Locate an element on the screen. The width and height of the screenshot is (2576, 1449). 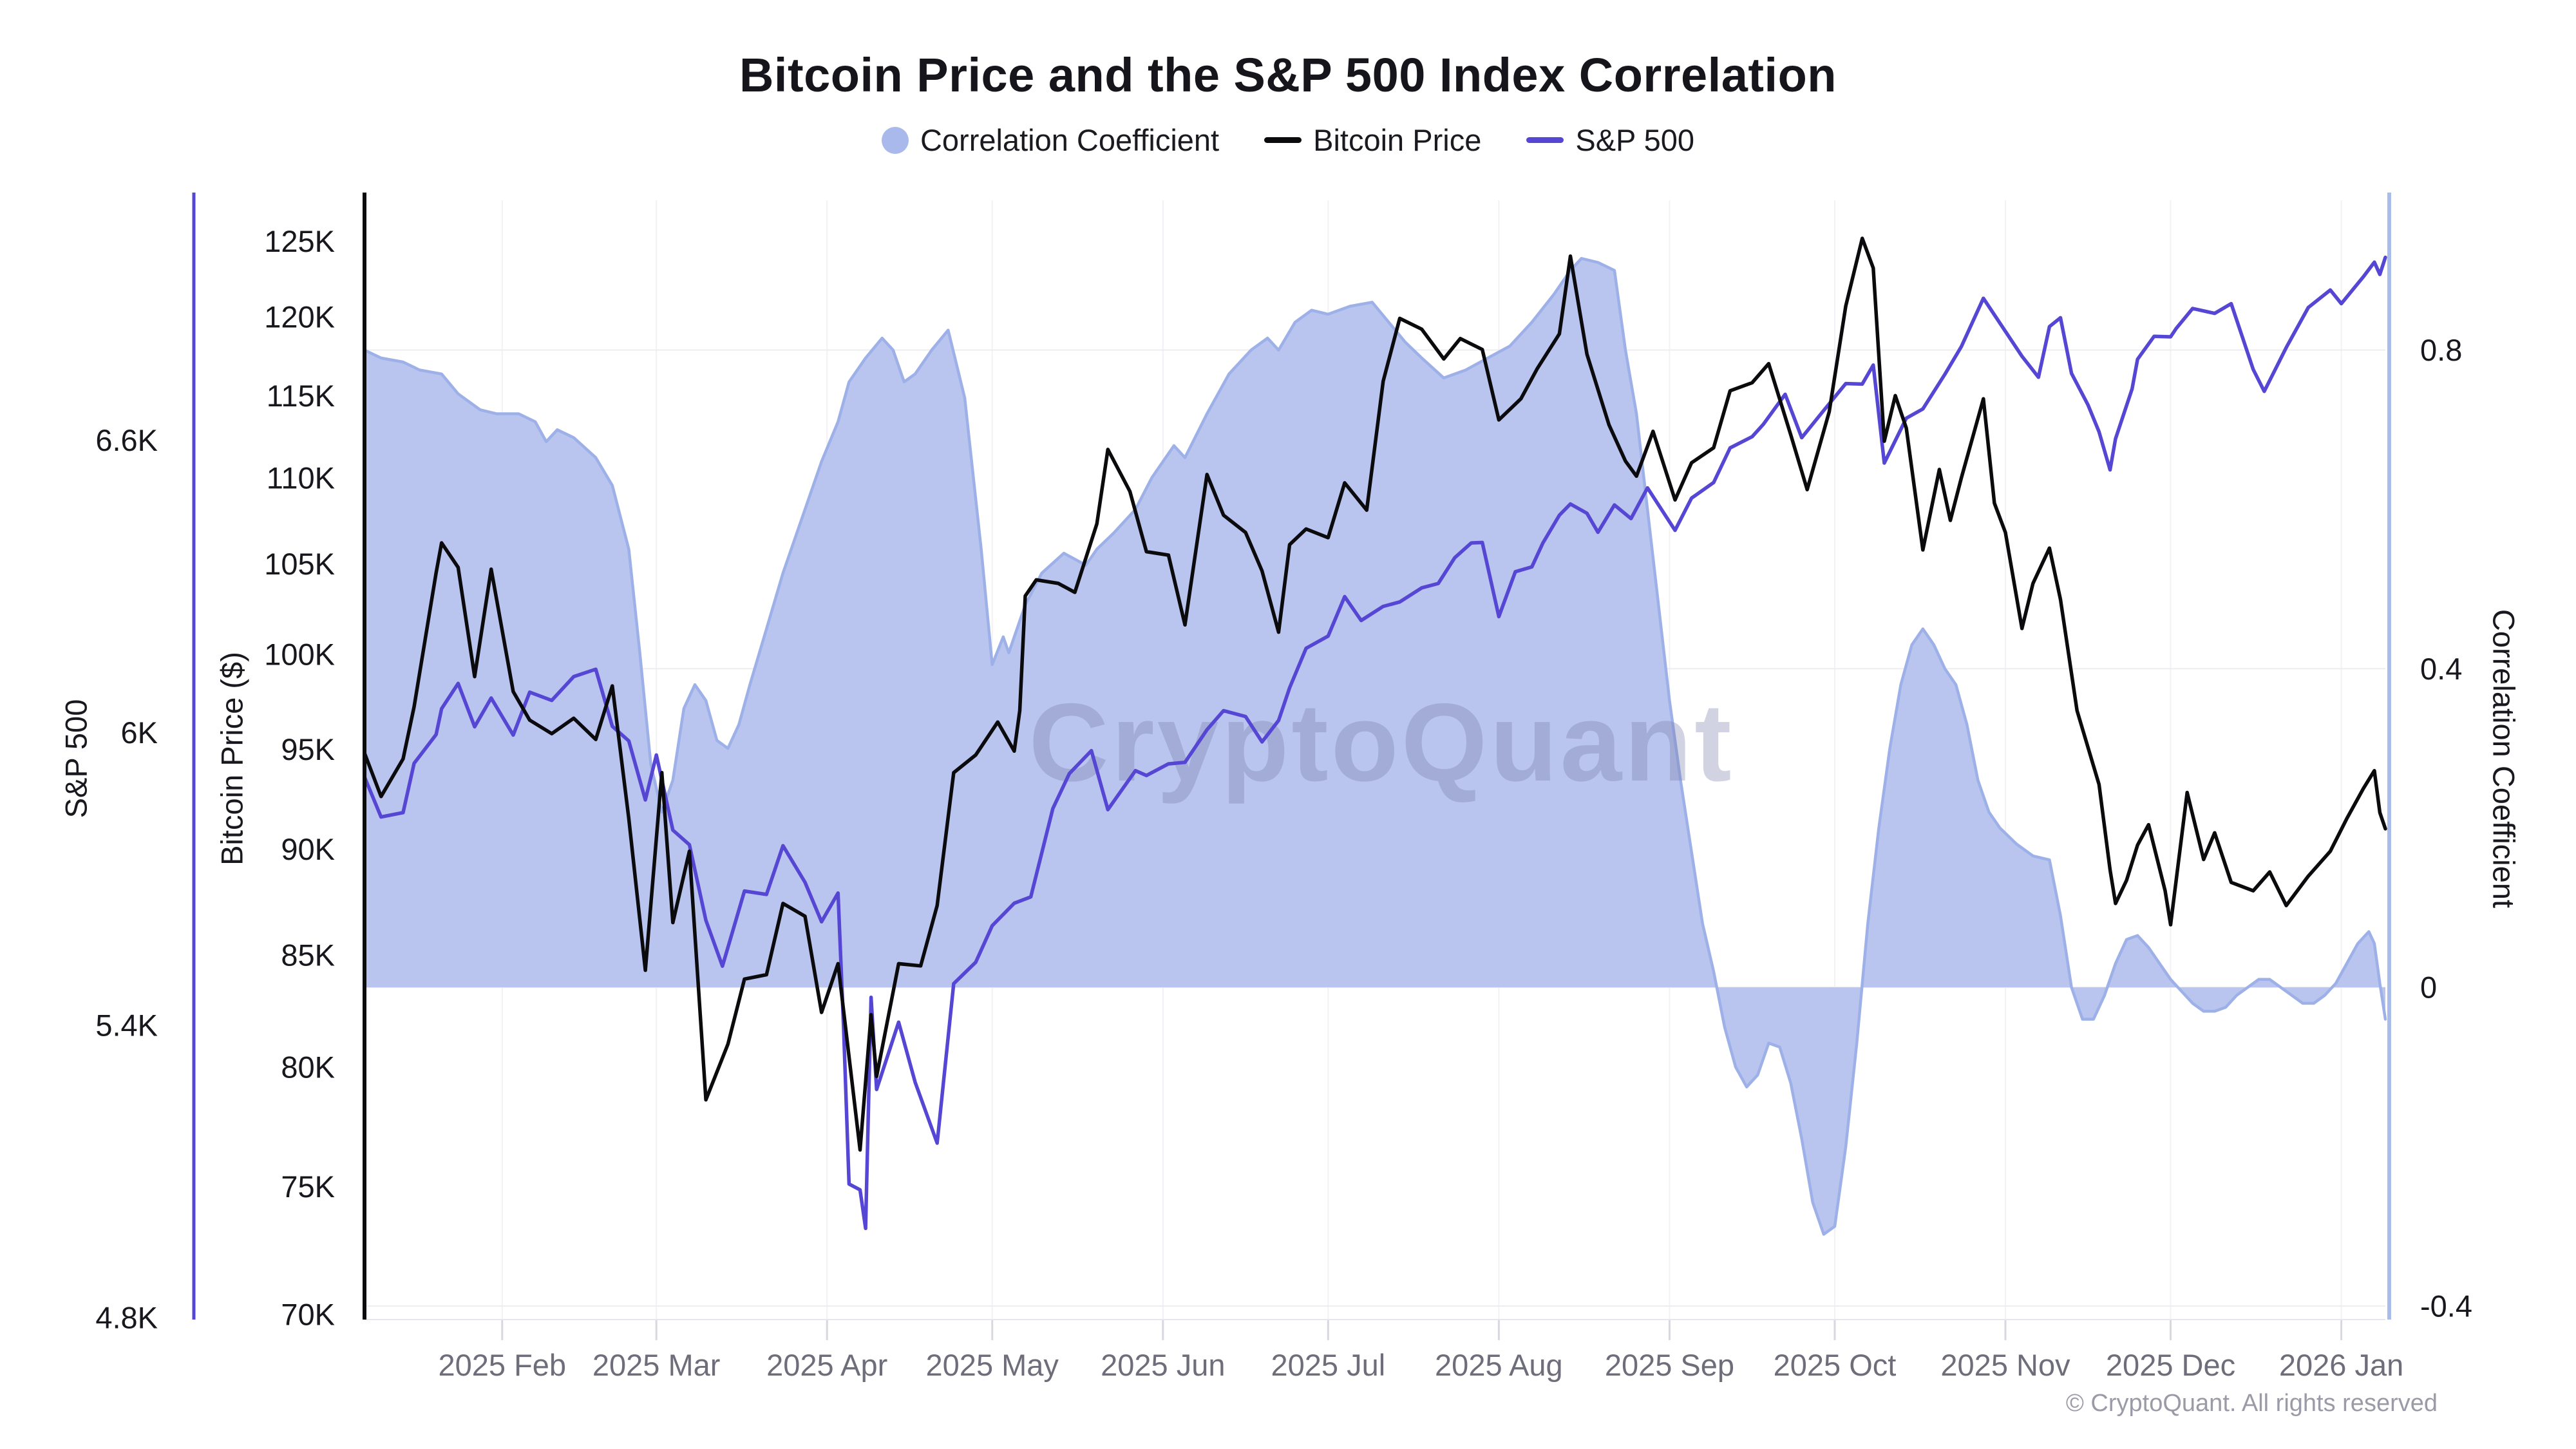
spx-tick-label: 5.4K is located at coordinates (127, 1025).